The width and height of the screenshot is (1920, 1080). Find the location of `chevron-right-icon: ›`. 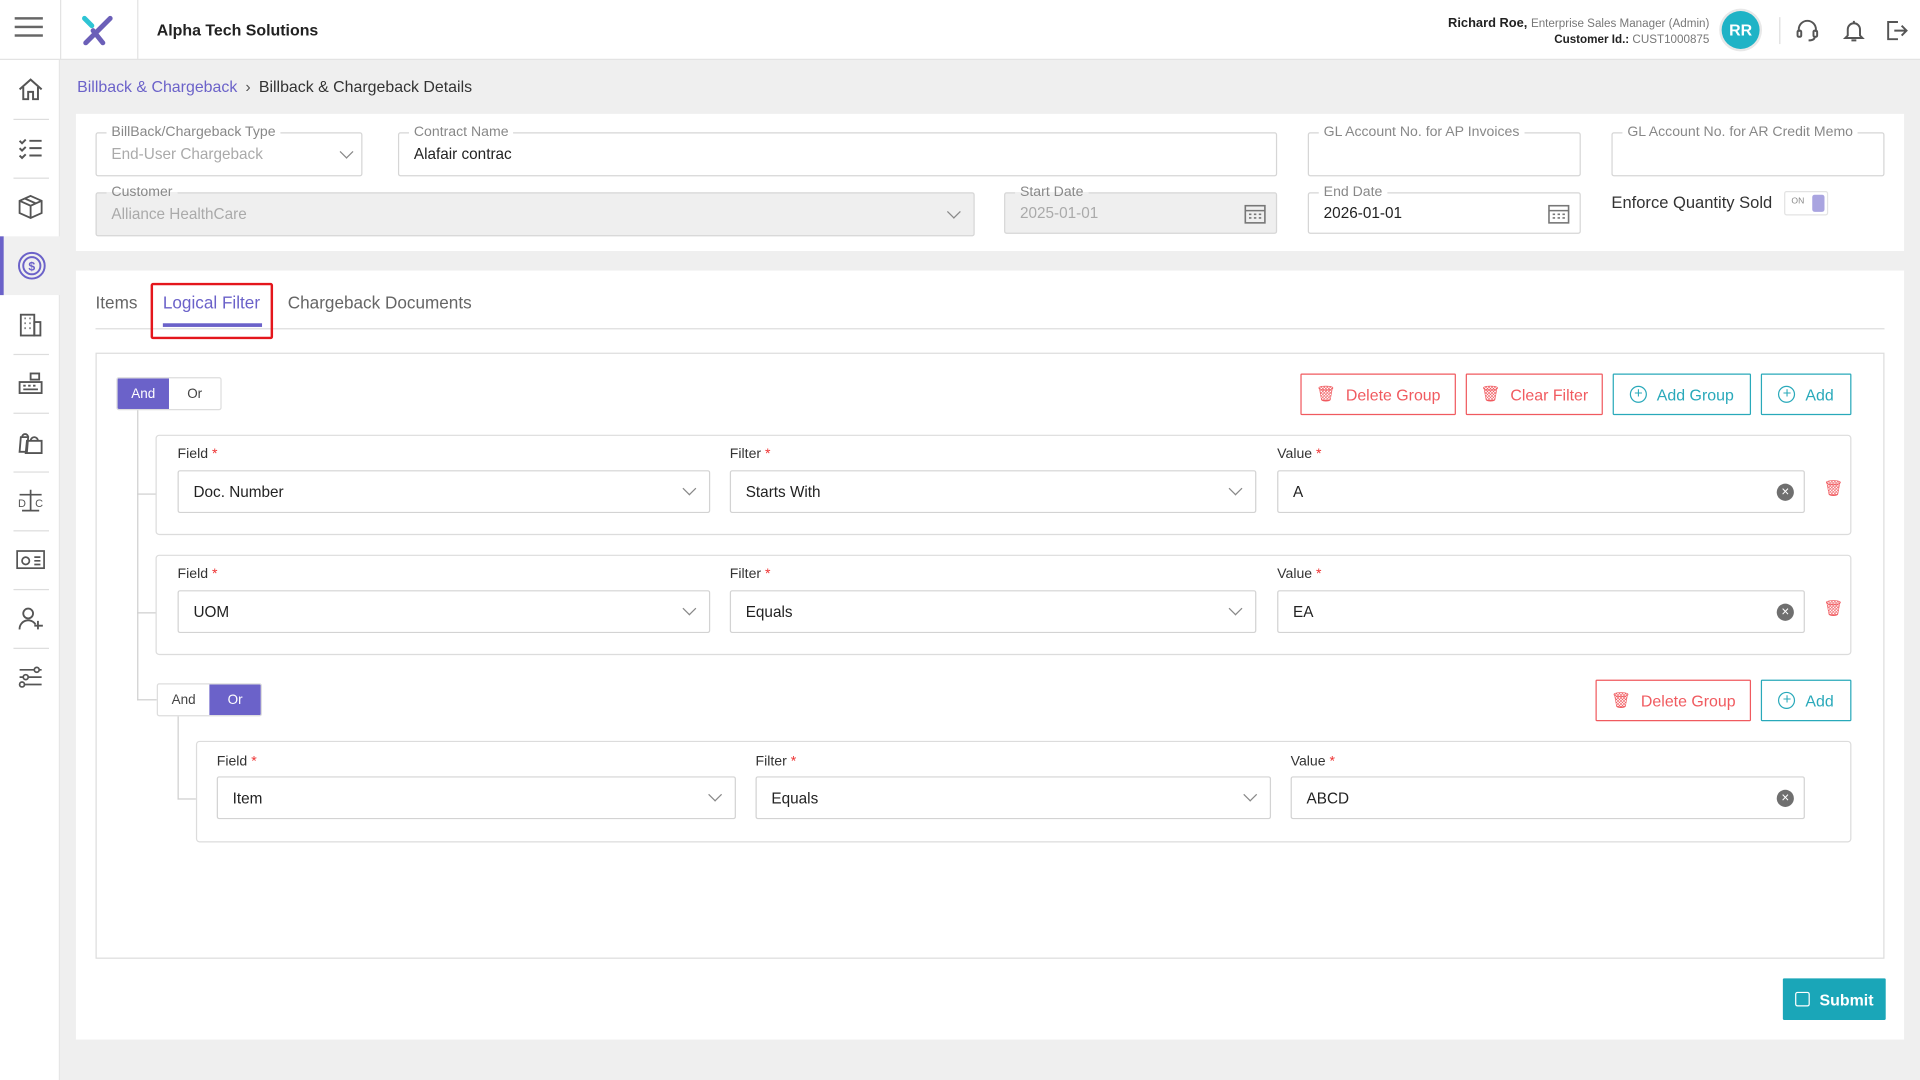

chevron-right-icon: › is located at coordinates (248, 86).